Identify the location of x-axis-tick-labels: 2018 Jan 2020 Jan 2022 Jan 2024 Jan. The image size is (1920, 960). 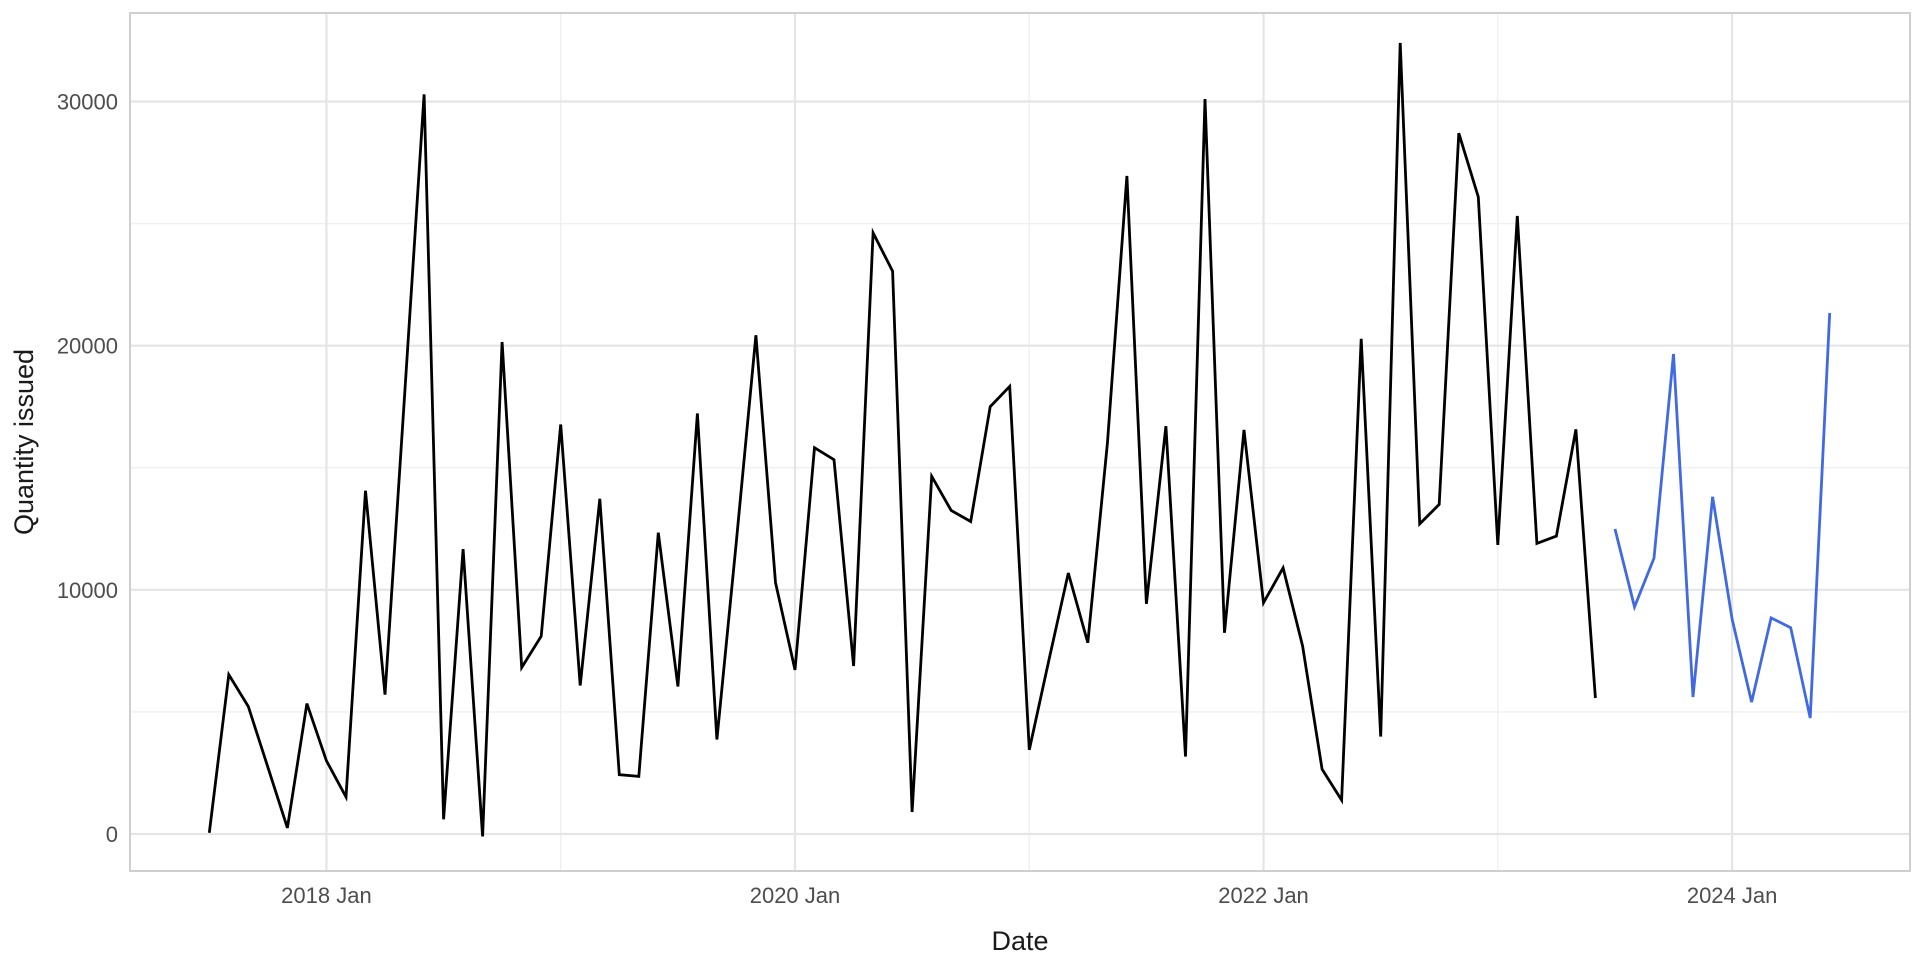
(1029, 895).